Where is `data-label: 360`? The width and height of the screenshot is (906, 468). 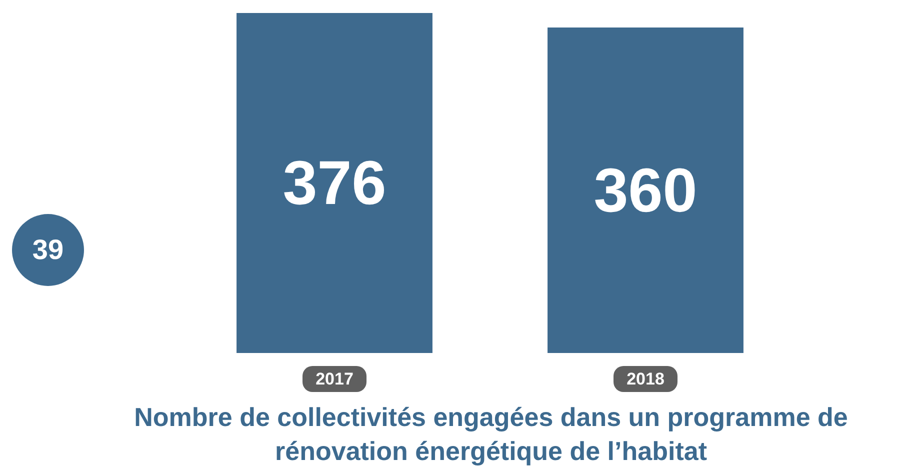
data-label: 360 is located at coordinates (646, 191).